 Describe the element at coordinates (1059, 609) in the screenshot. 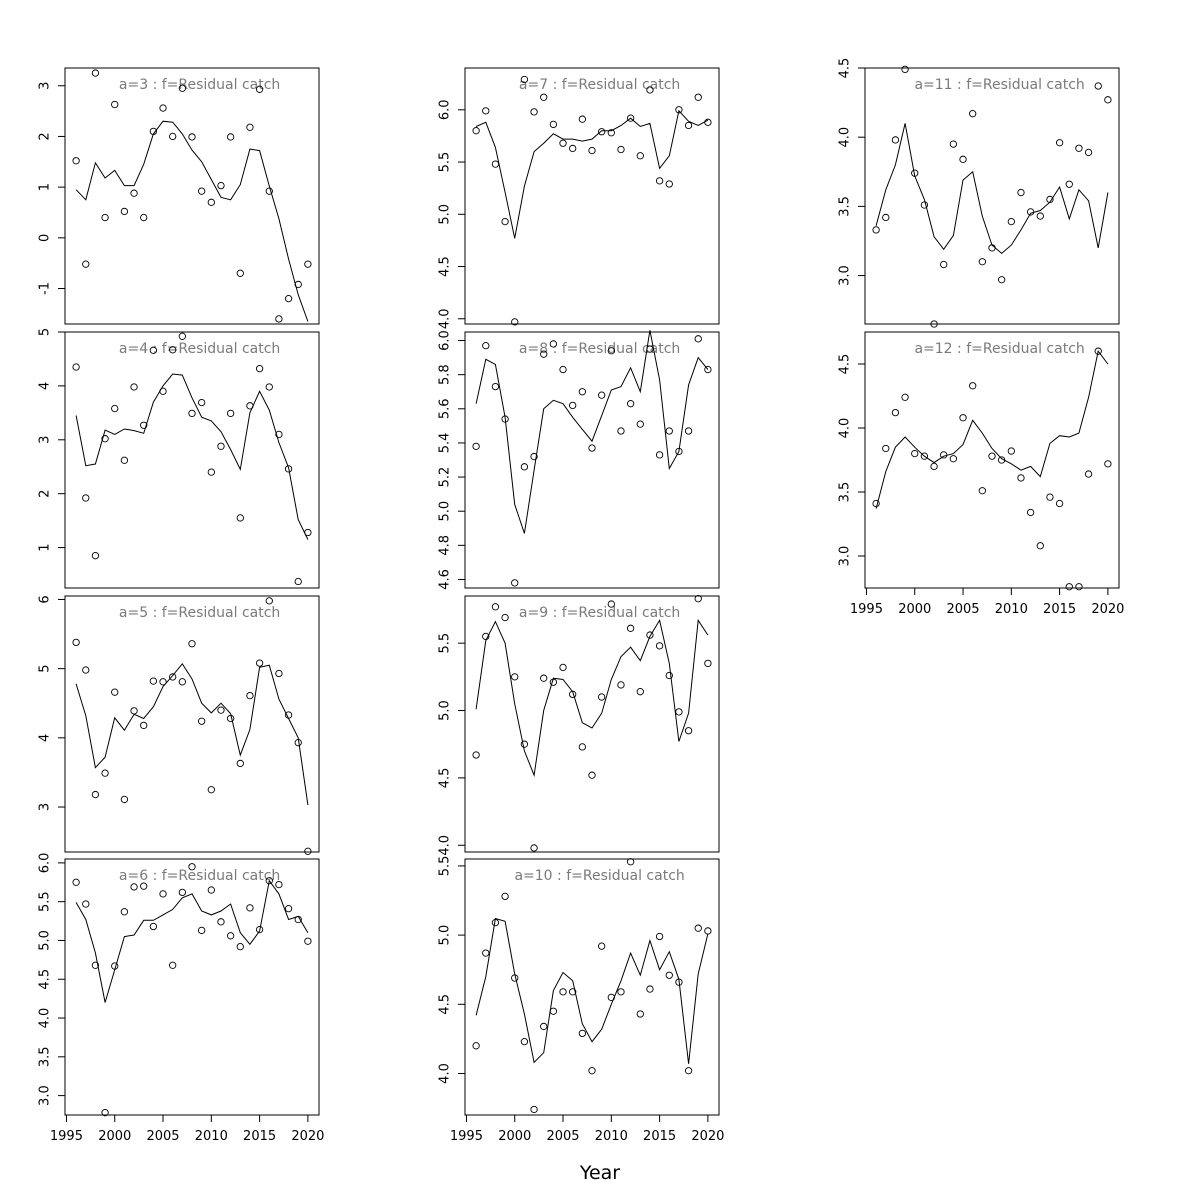

I see `x-tick-label: 2015` at that location.